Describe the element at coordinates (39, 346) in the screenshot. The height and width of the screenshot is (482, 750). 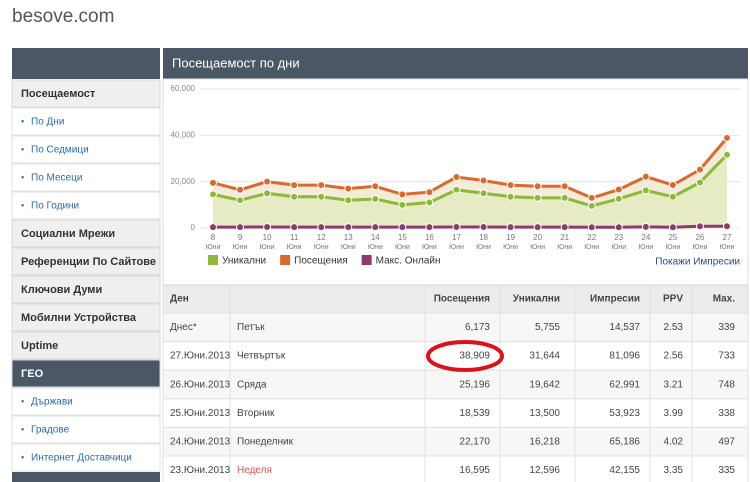
I see `menu-section-label: Uptime` at that location.